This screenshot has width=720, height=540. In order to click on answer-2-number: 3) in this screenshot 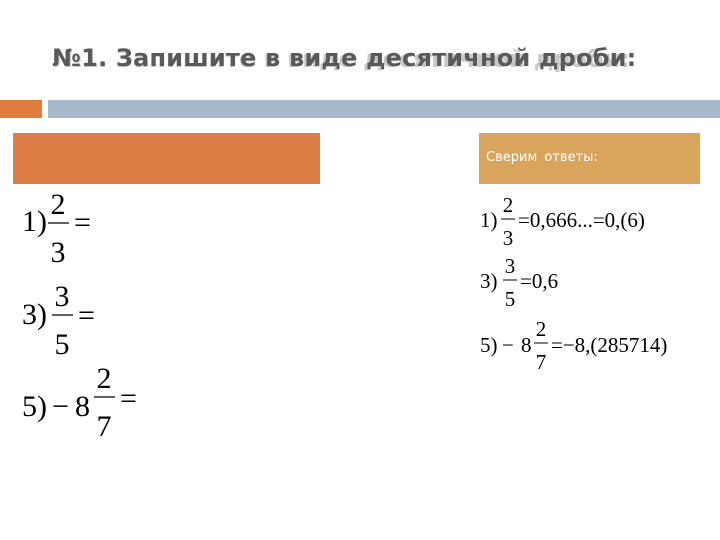, I will do `click(489, 281)`.